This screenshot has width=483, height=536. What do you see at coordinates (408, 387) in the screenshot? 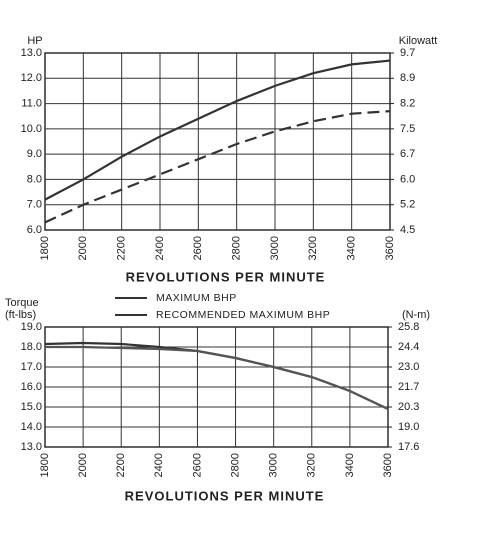
I see `y2-tick-label: 21.7` at bounding box center [408, 387].